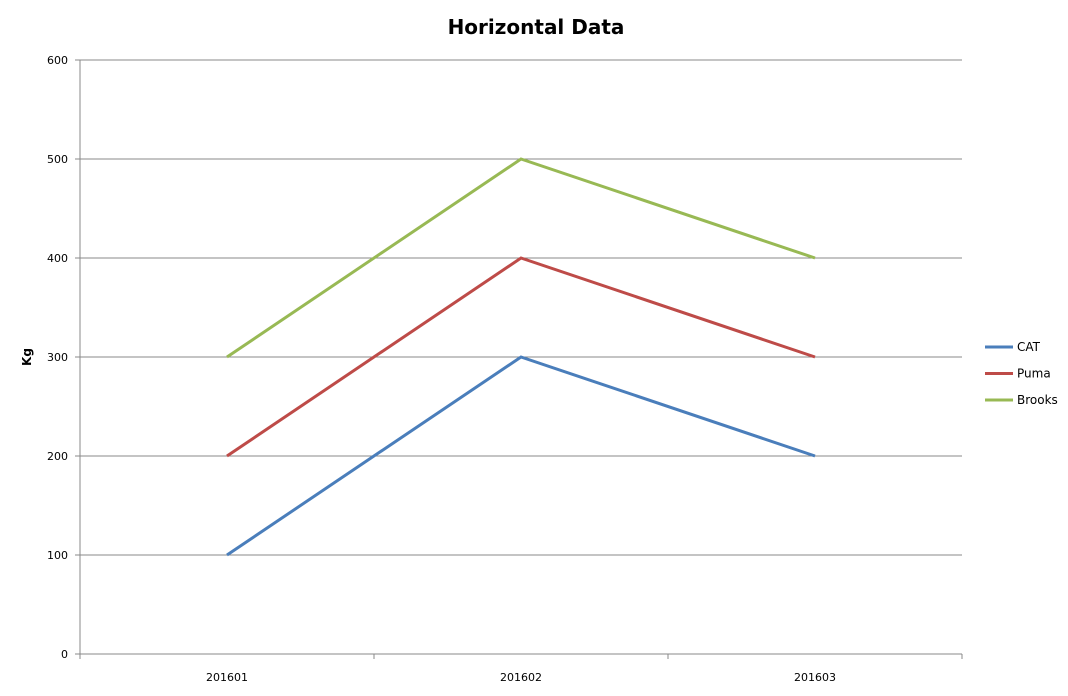 This screenshot has width=1068, height=696. I want to click on y-tick-label: 0, so click(64, 654).